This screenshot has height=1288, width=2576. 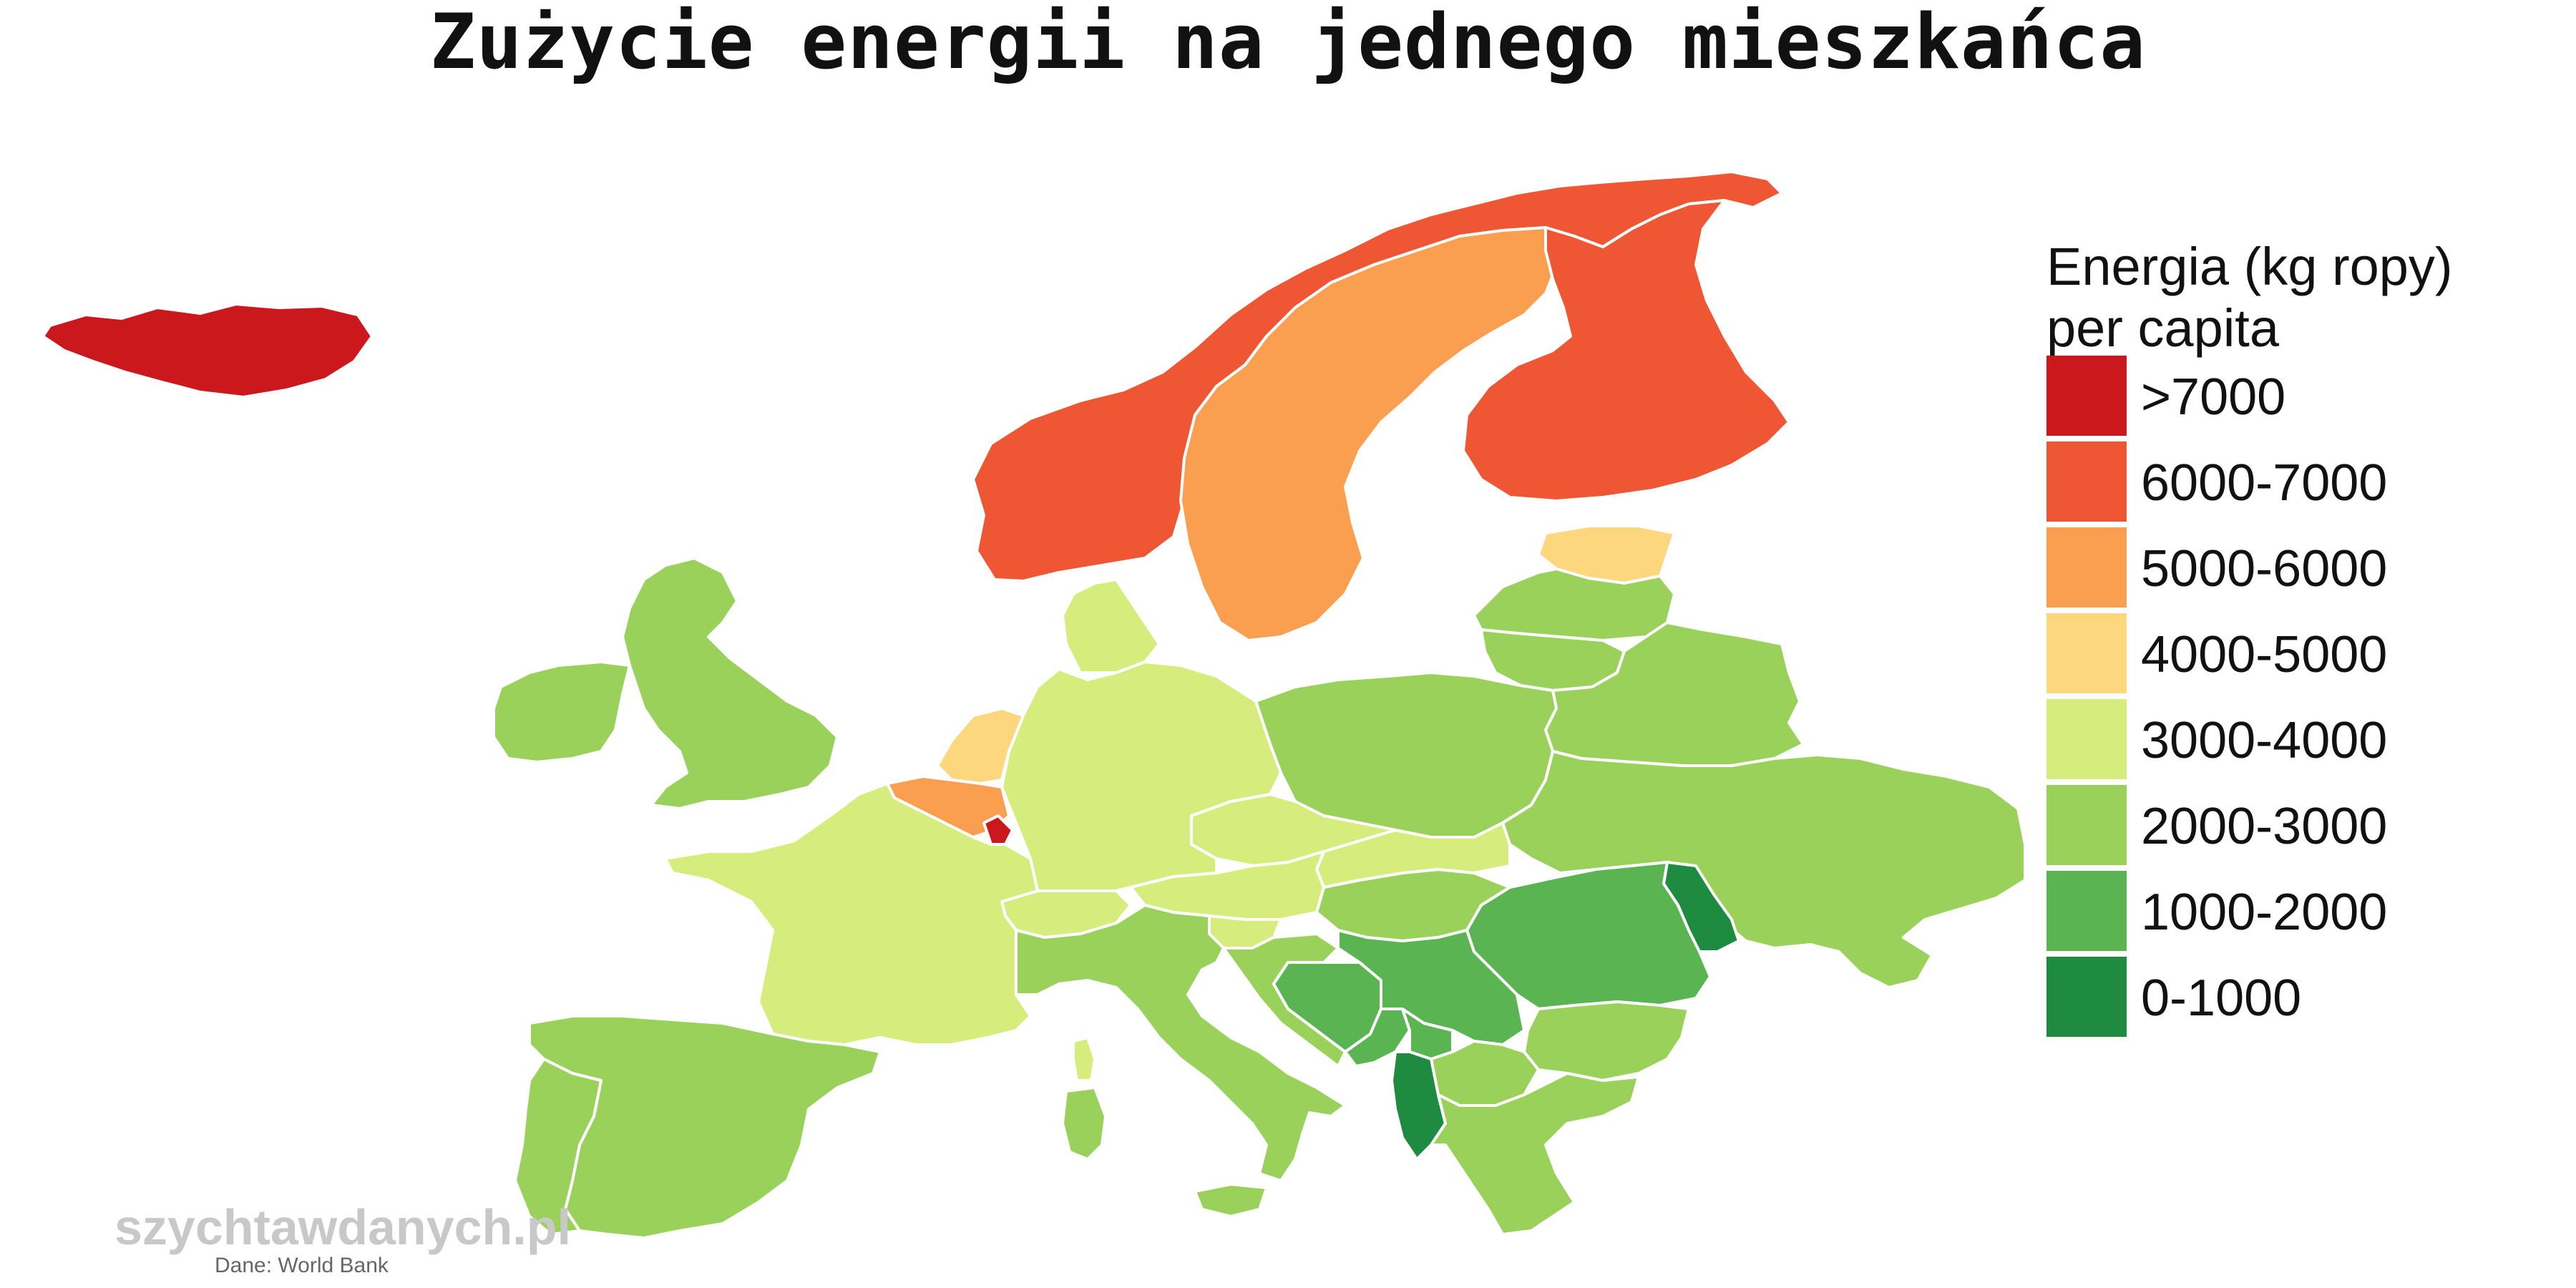 What do you see at coordinates (730, 683) in the screenshot?
I see `country-united-kingdom` at bounding box center [730, 683].